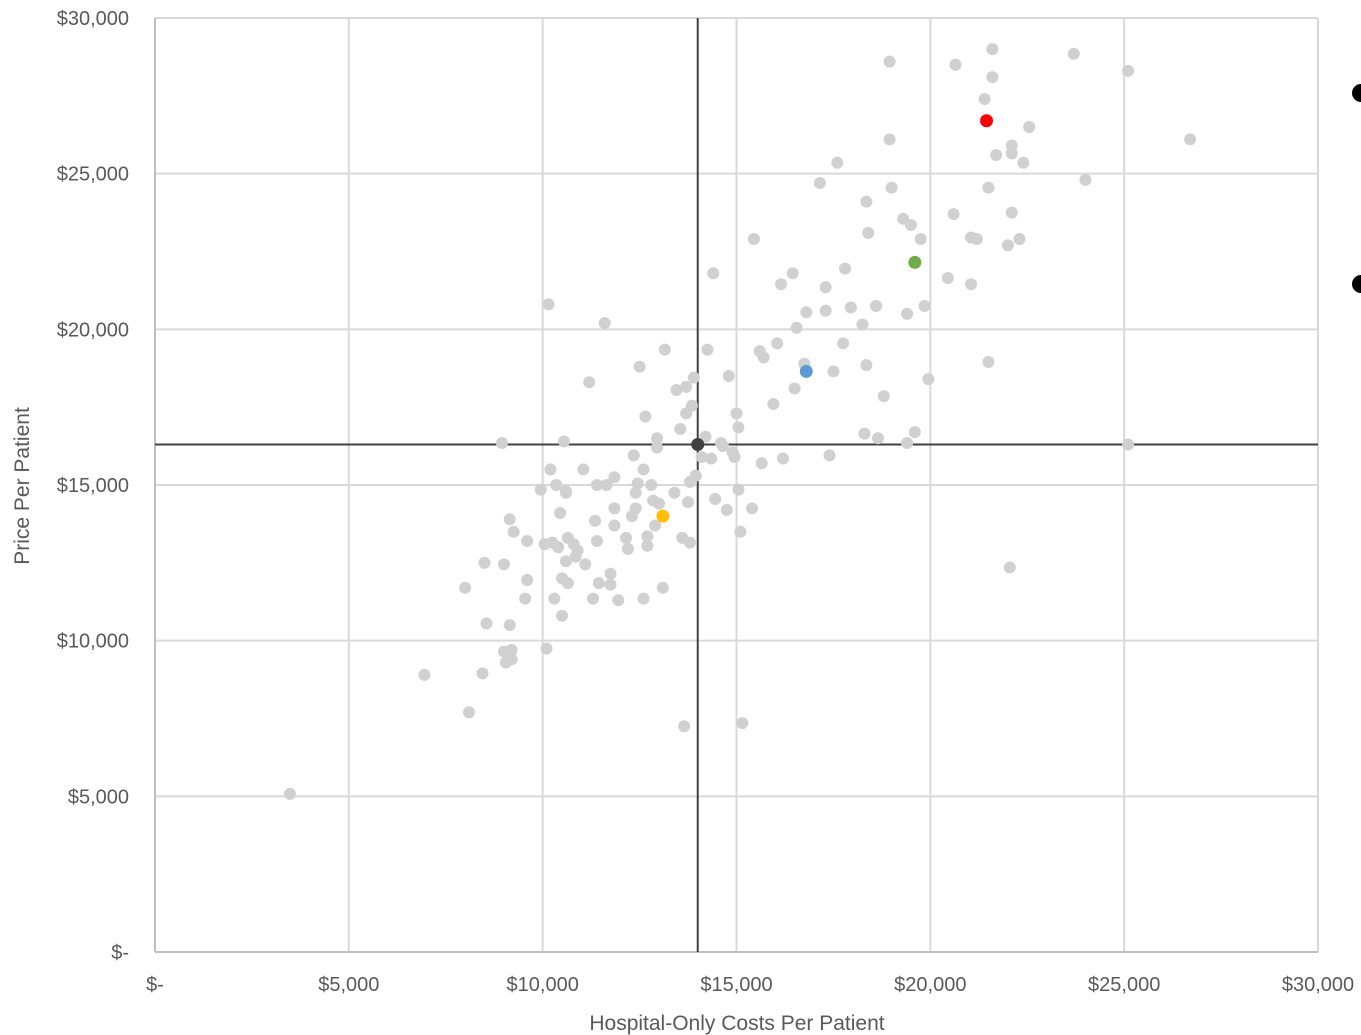 The height and width of the screenshot is (1035, 1361). What do you see at coordinates (348, 985) in the screenshot?
I see `x-tick-label: $5,000` at bounding box center [348, 985].